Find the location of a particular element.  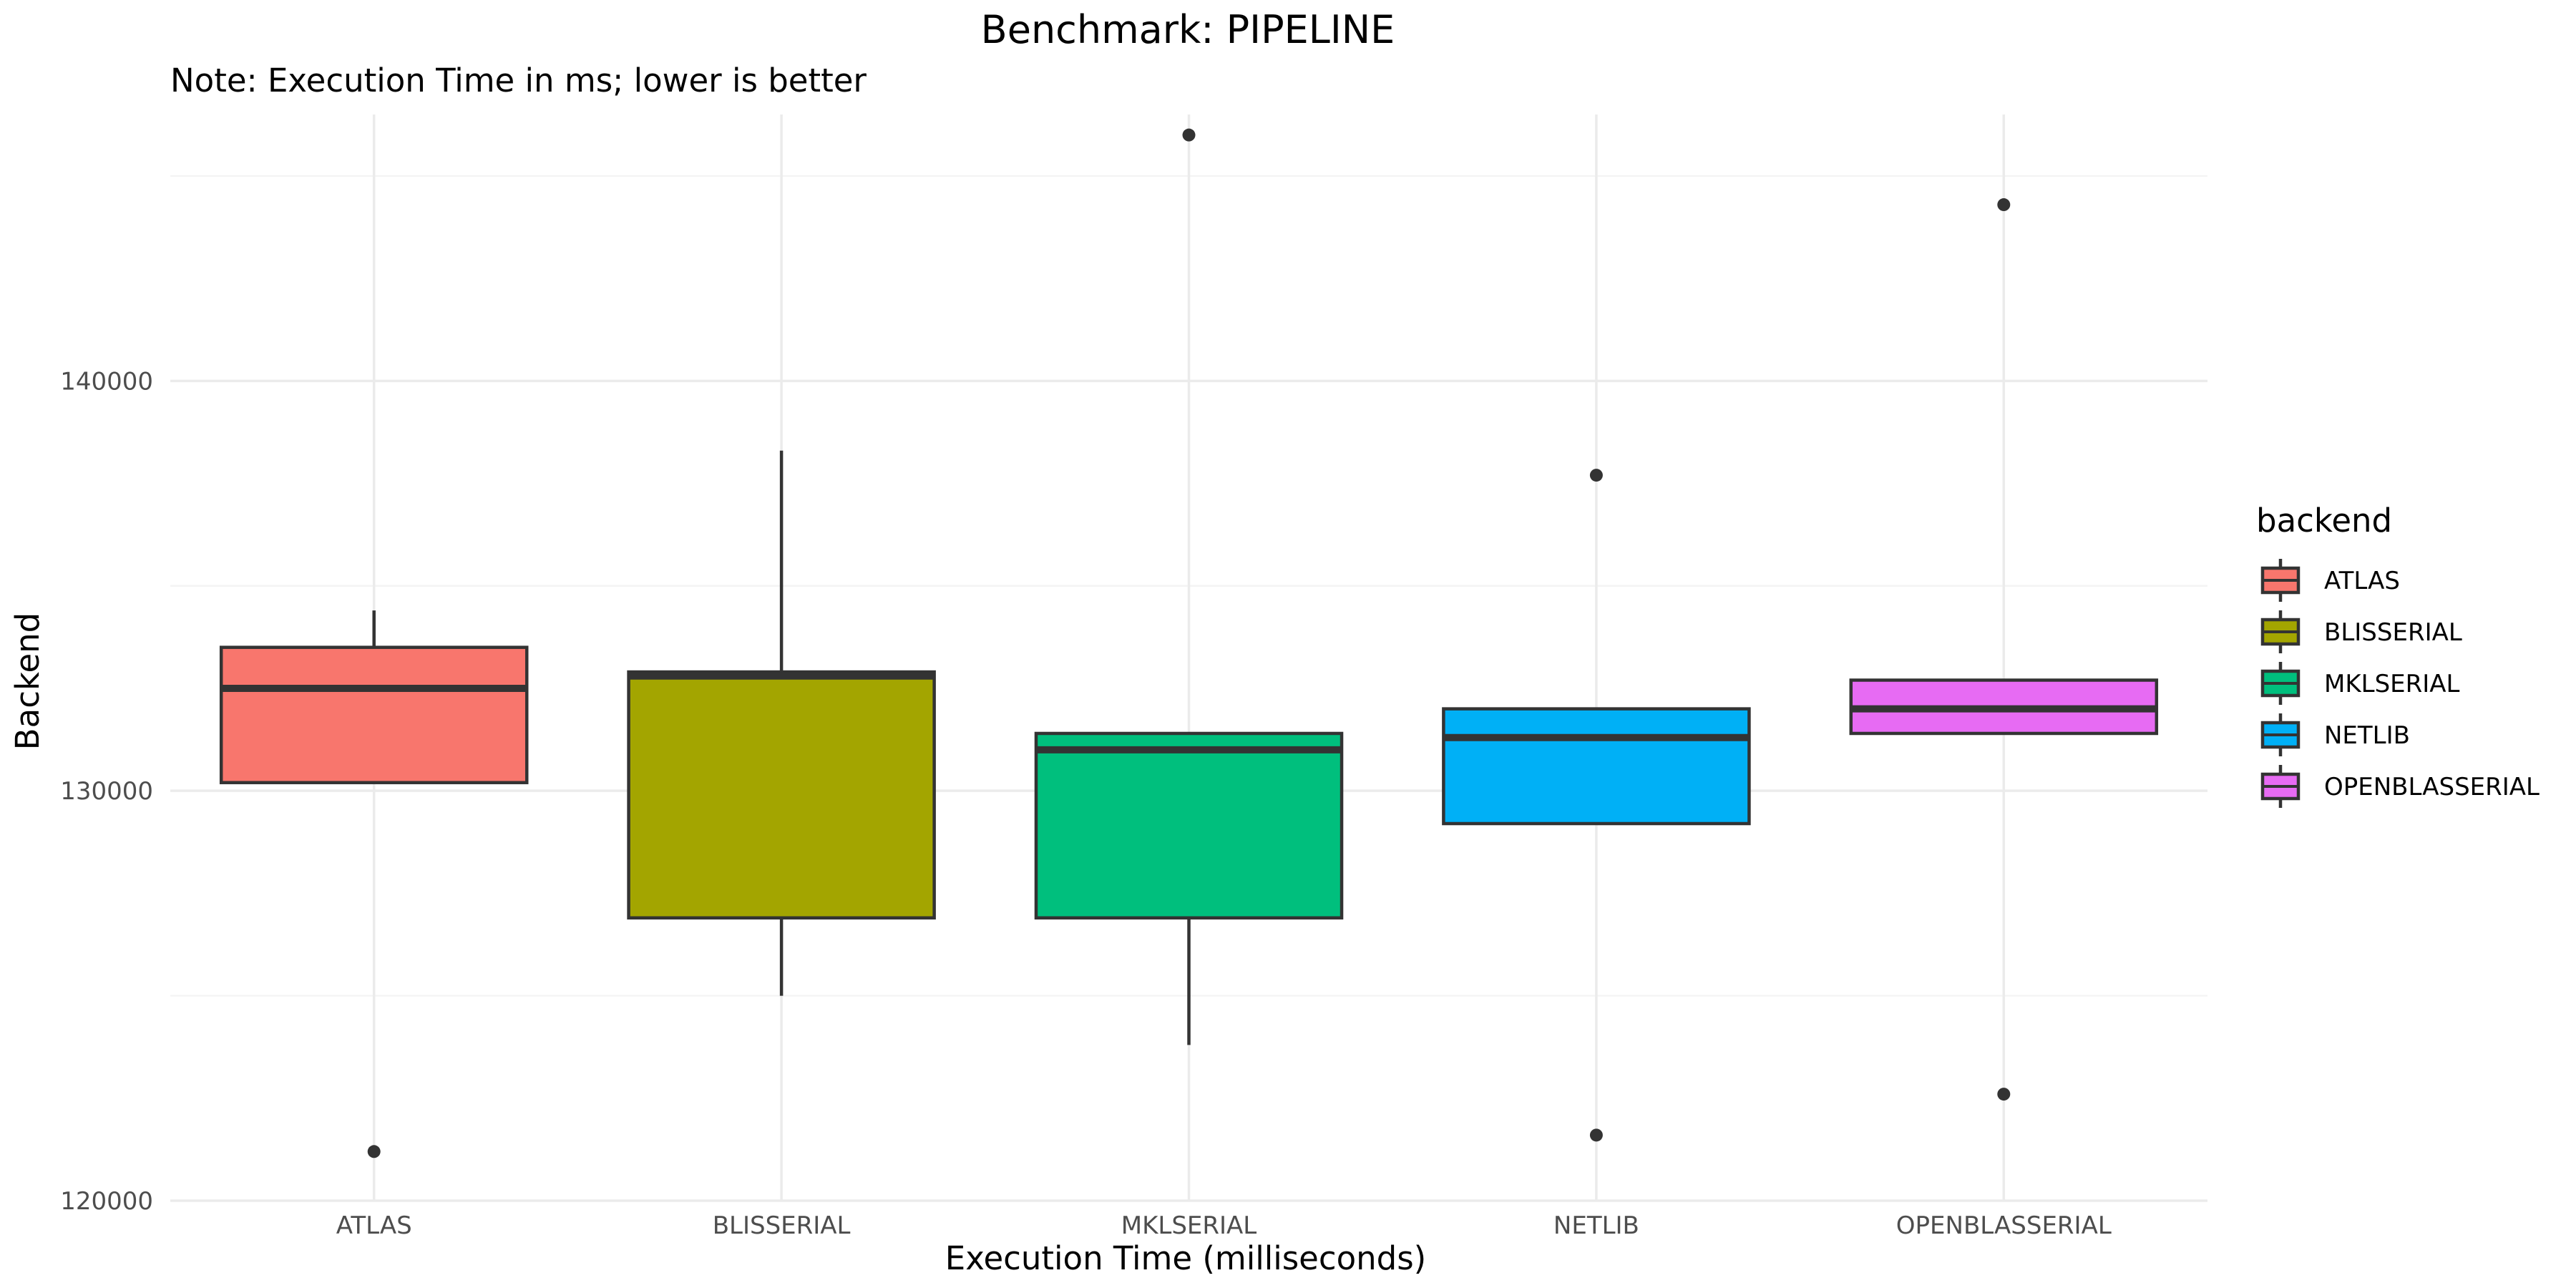

legend-item-netlib: NETLIB is located at coordinates (2335, 735).